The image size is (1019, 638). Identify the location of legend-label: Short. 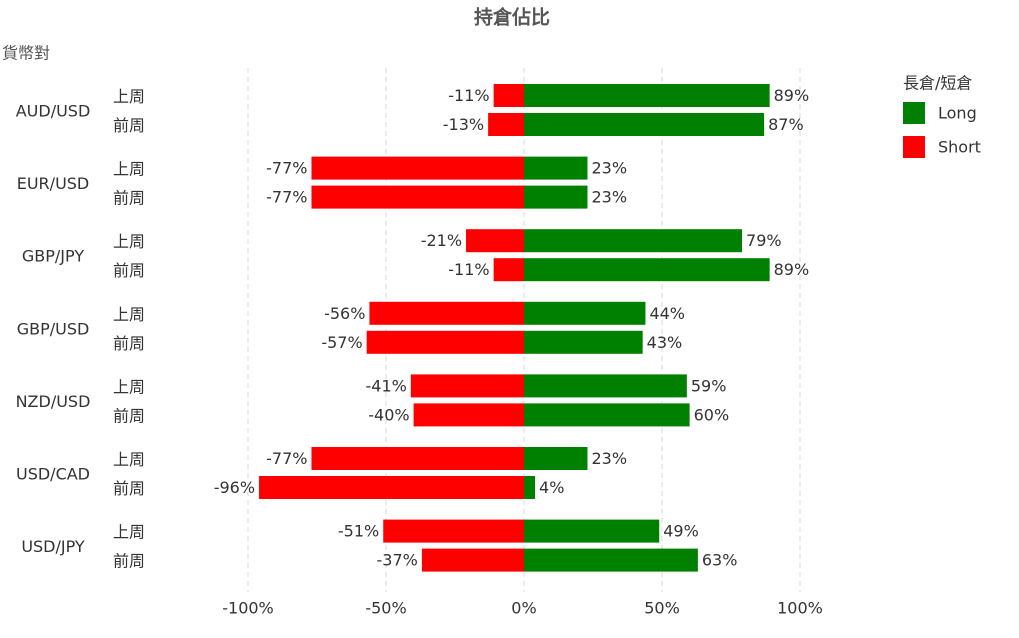
(959, 147).